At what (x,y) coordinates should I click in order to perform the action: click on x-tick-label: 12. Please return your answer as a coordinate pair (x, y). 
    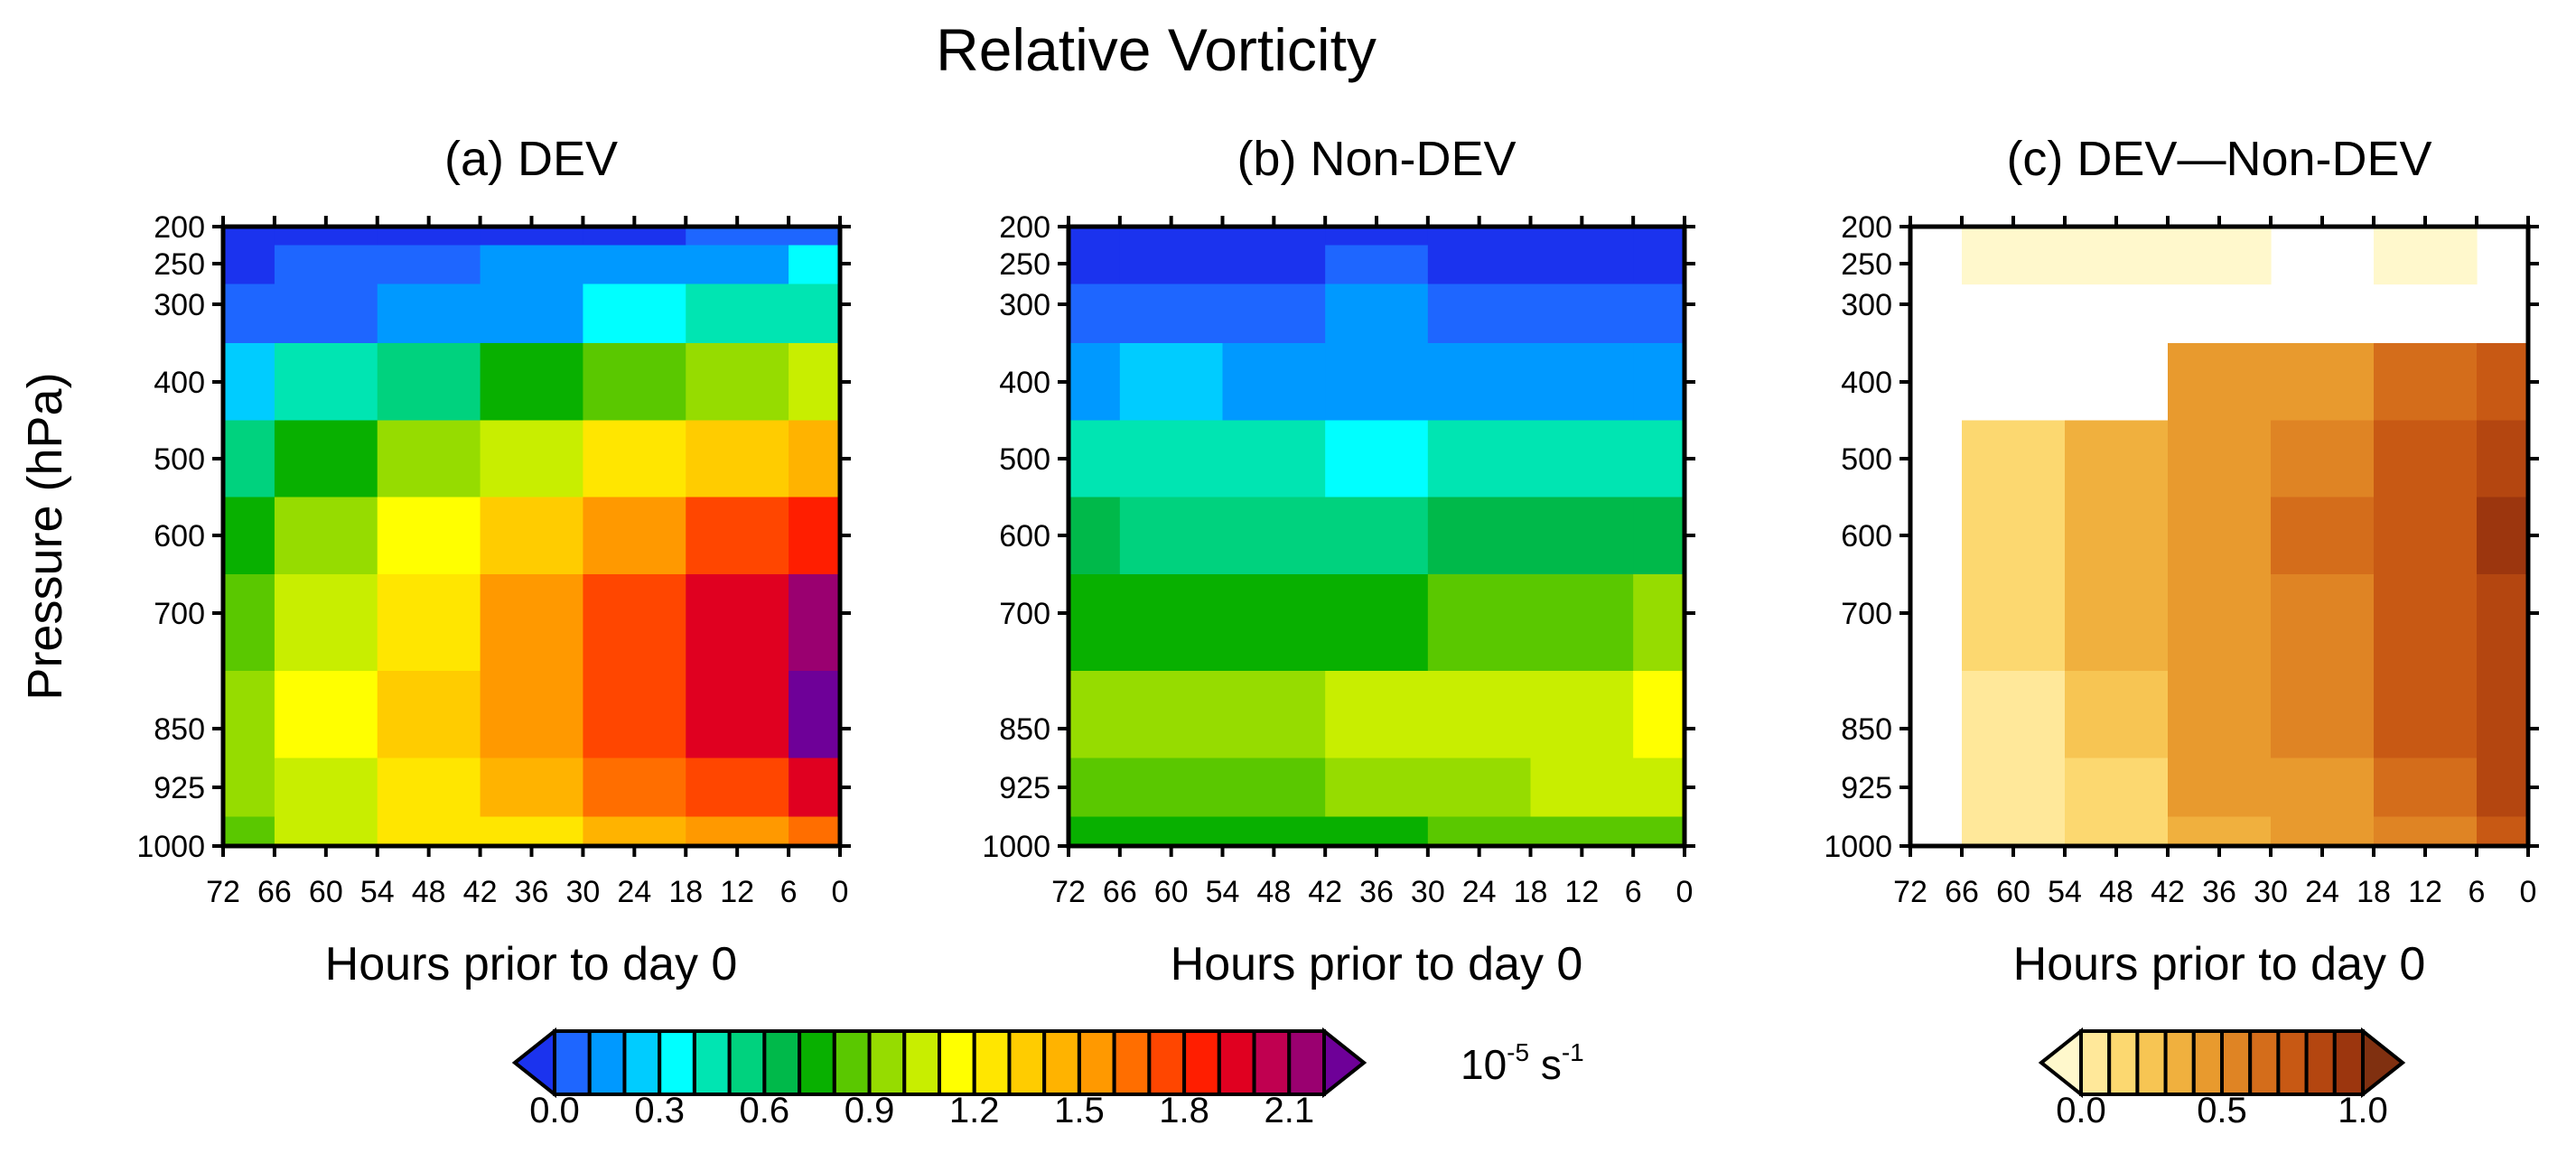
    Looking at the image, I should click on (2425, 892).